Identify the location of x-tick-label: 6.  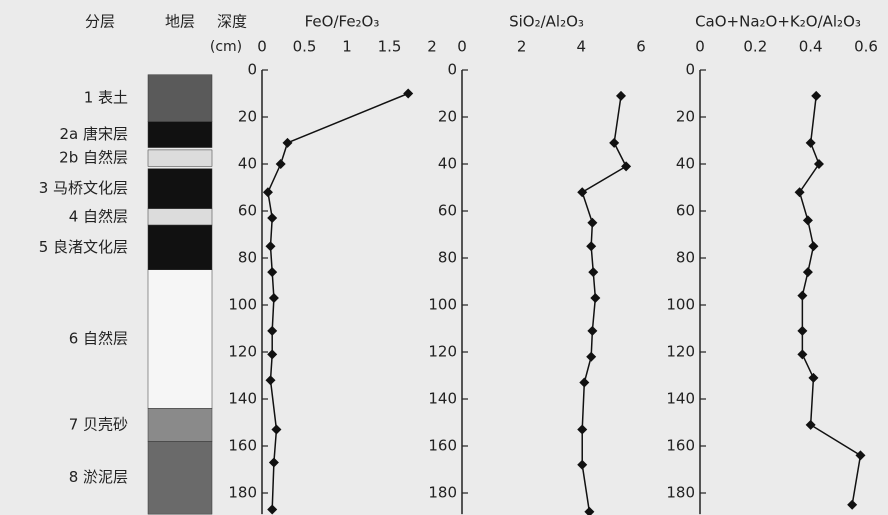
(641, 47).